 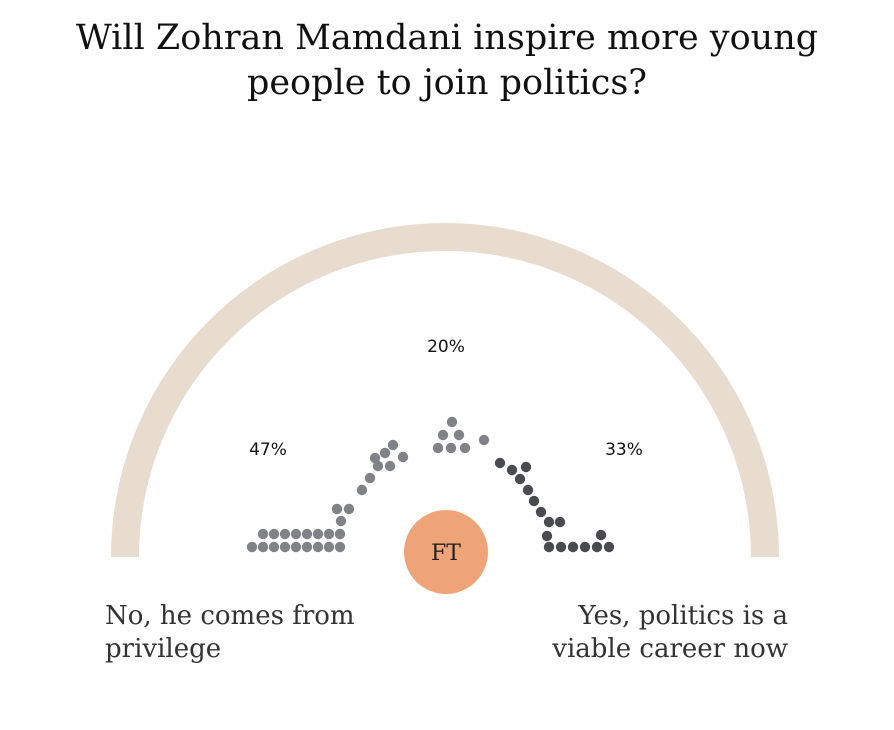 I want to click on caption-no: No, he comes from privilege, so click(x=230, y=633).